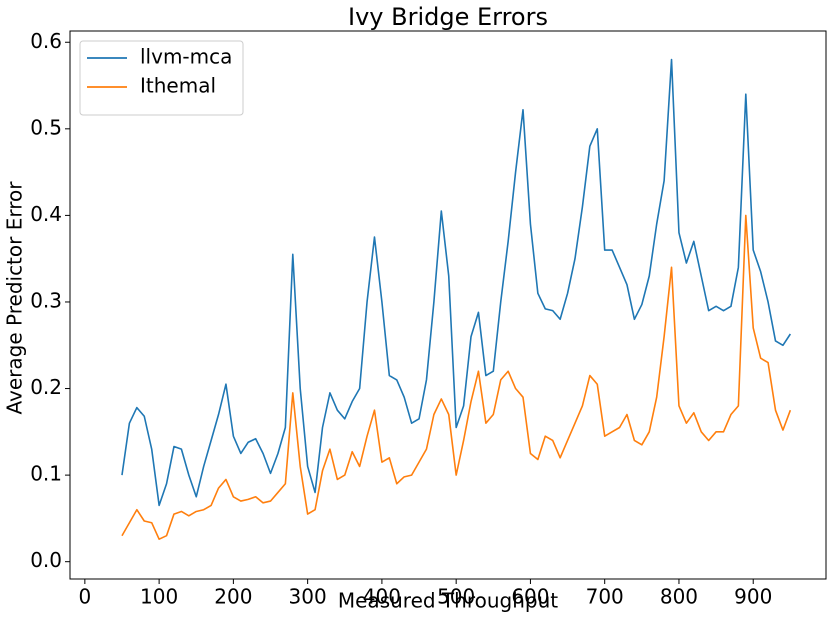  What do you see at coordinates (46, 41) in the screenshot?
I see `y-tick-label: 0.6` at bounding box center [46, 41].